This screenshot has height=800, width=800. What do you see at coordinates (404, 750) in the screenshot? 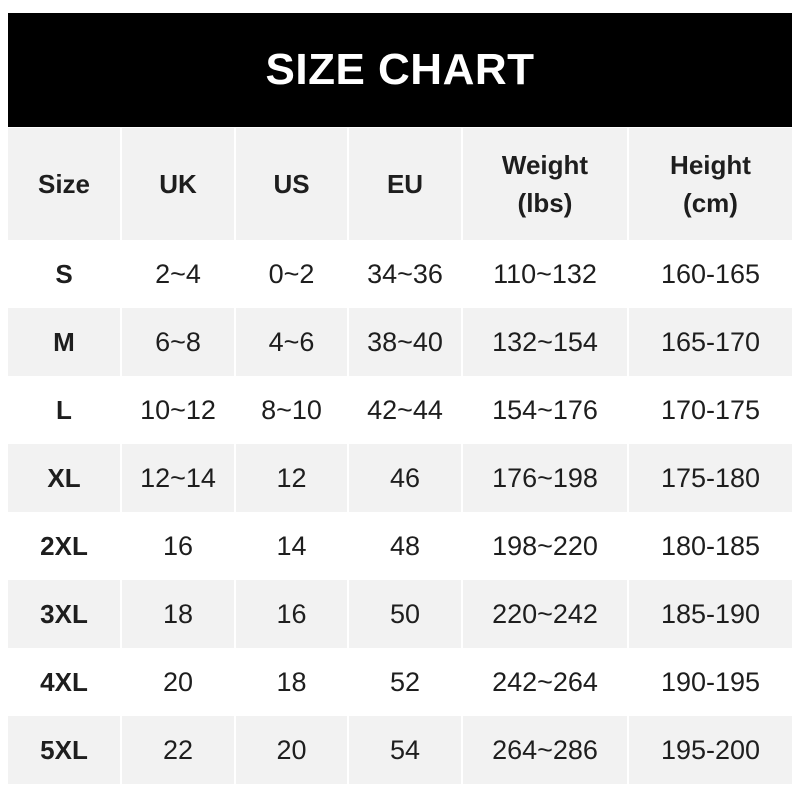
I see `cell-eu: 54` at bounding box center [404, 750].